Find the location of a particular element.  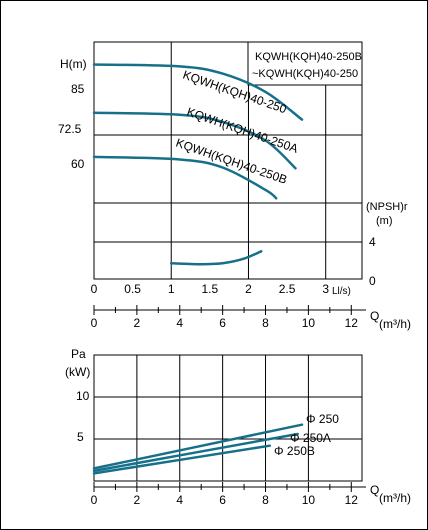

npsh-axis-label: (NPSH)r is located at coordinates (387, 207).